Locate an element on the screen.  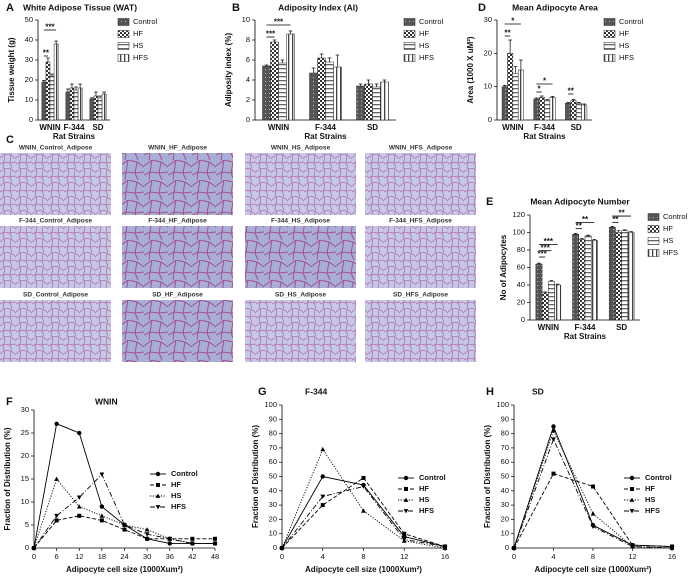
y-tick-label: 10 is located at coordinates (25, 501).